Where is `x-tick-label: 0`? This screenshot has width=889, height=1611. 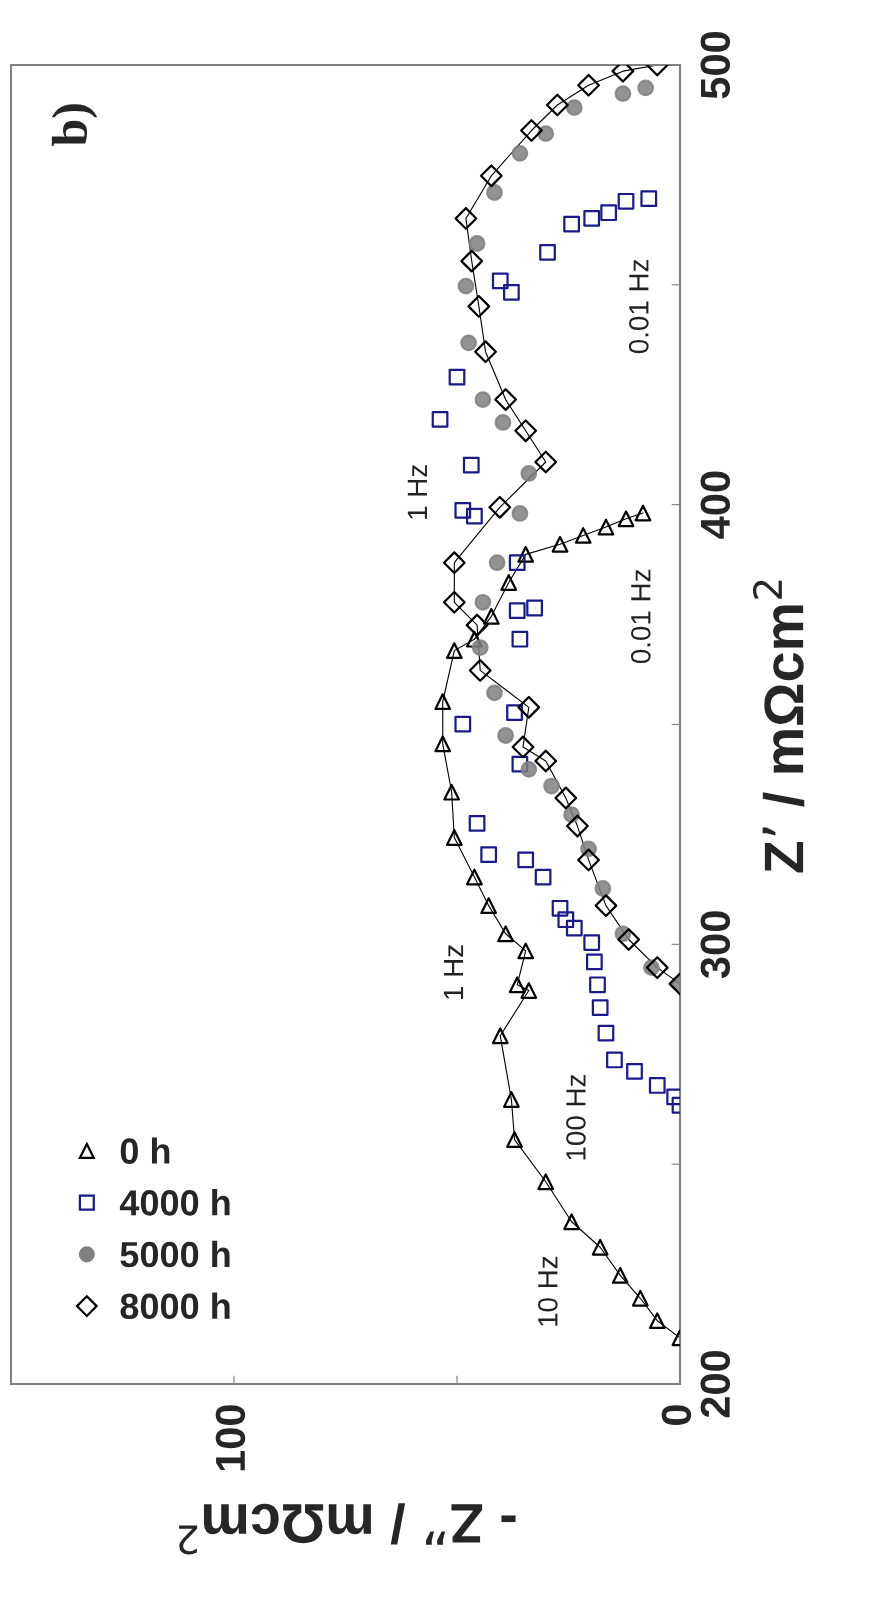 x-tick-label: 0 is located at coordinates (676, 1415).